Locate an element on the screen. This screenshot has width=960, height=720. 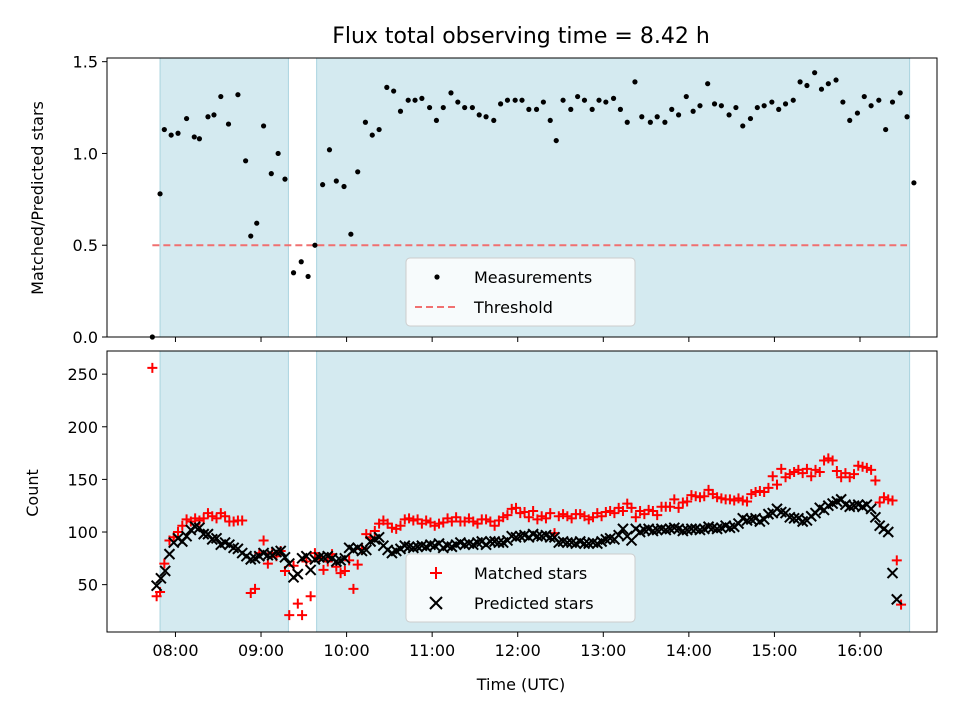
legend: Measurements Threshold is located at coordinates (520, 292).